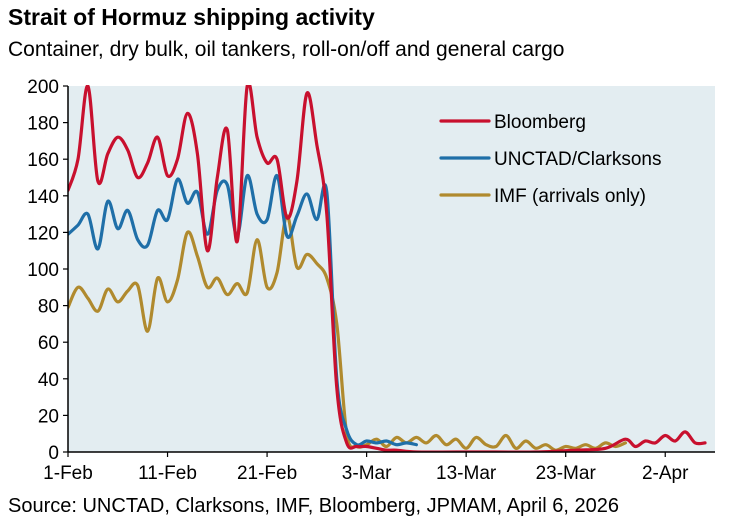 The width and height of the screenshot is (735, 530). Describe the element at coordinates (48, 307) in the screenshot. I see `y-tick-label: 80` at that location.